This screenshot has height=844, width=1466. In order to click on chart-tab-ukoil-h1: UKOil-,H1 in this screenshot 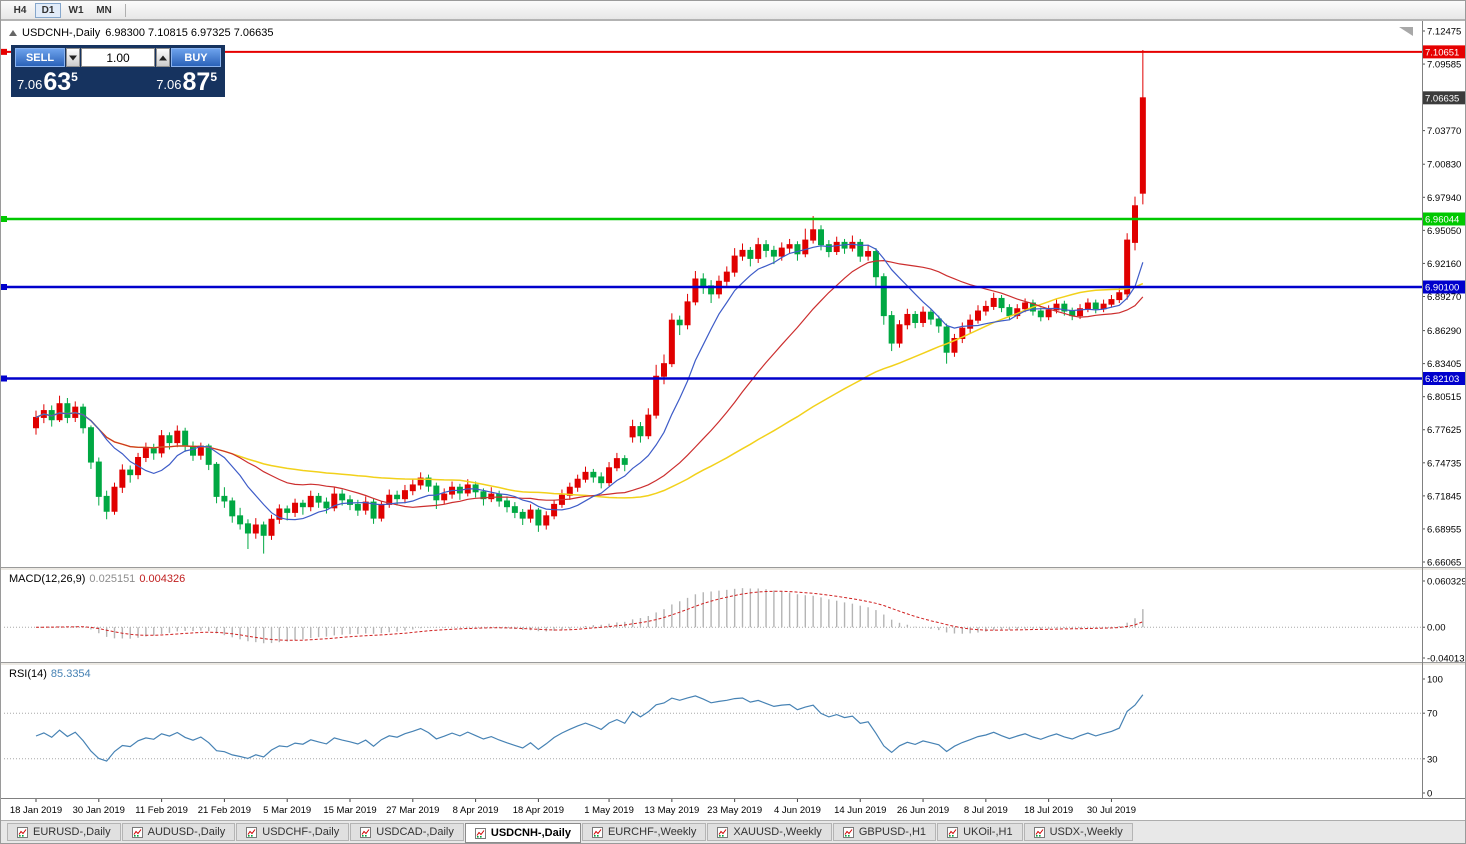, I will do `click(980, 832)`.